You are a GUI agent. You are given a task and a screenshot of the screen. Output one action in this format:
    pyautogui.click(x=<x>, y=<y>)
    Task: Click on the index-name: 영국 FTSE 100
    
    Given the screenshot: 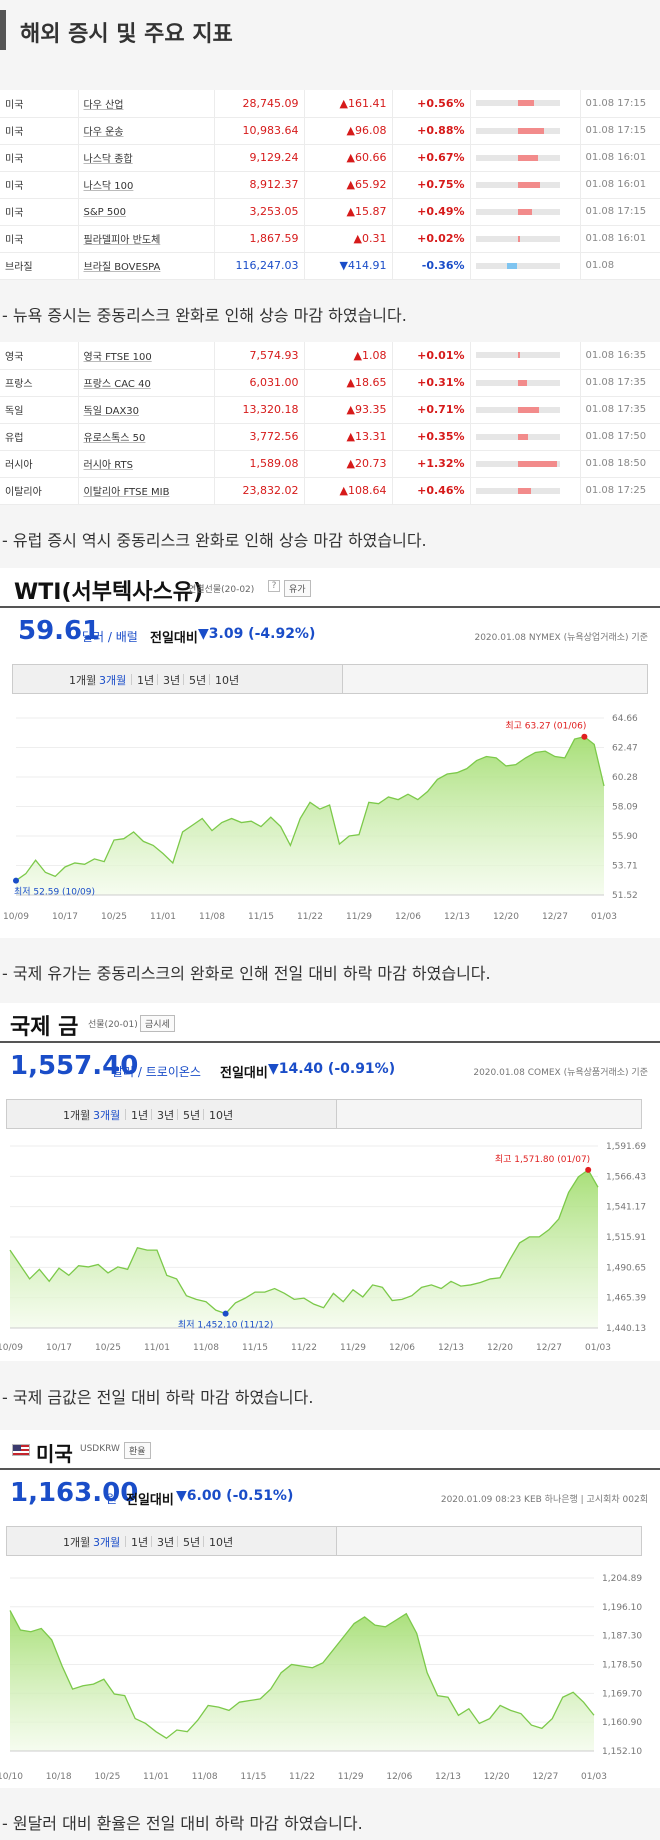 What is the action you would take?
    pyautogui.click(x=117, y=357)
    